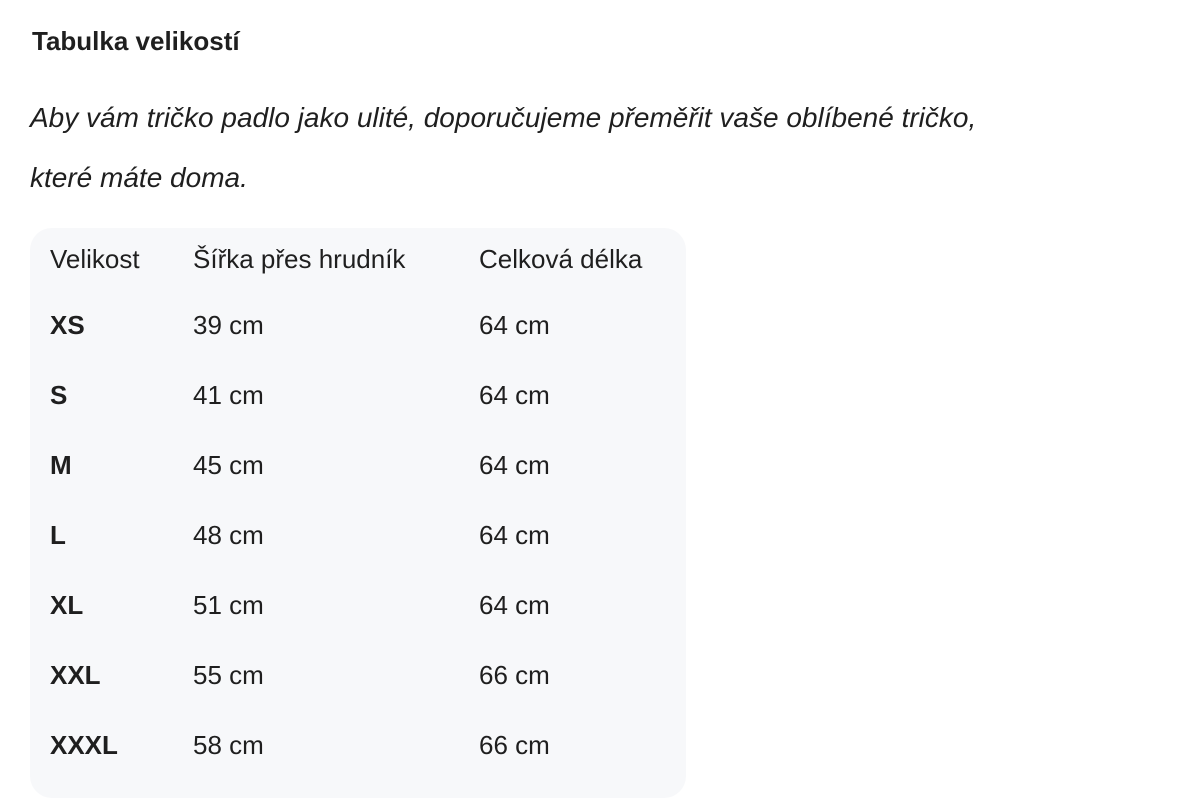 This screenshot has height=798, width=1200. Describe the element at coordinates (228, 394) in the screenshot. I see `cell-chest-width: 41 cm` at that location.